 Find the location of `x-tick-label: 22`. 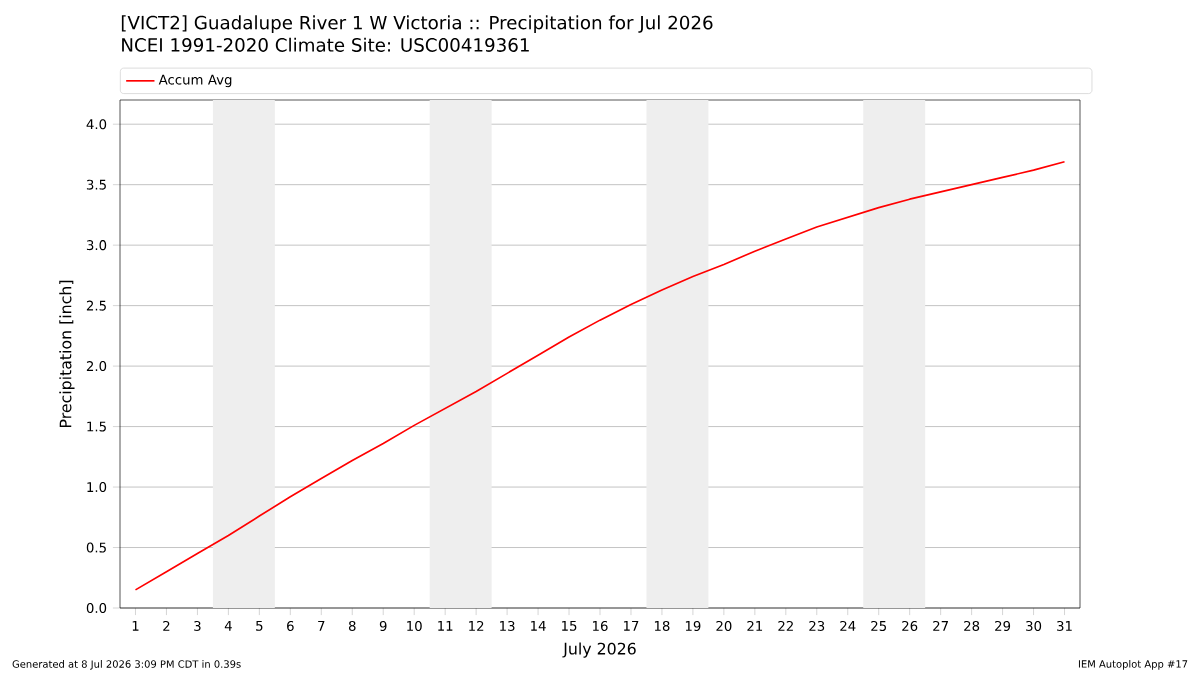

x-tick-label: 22 is located at coordinates (785, 625).